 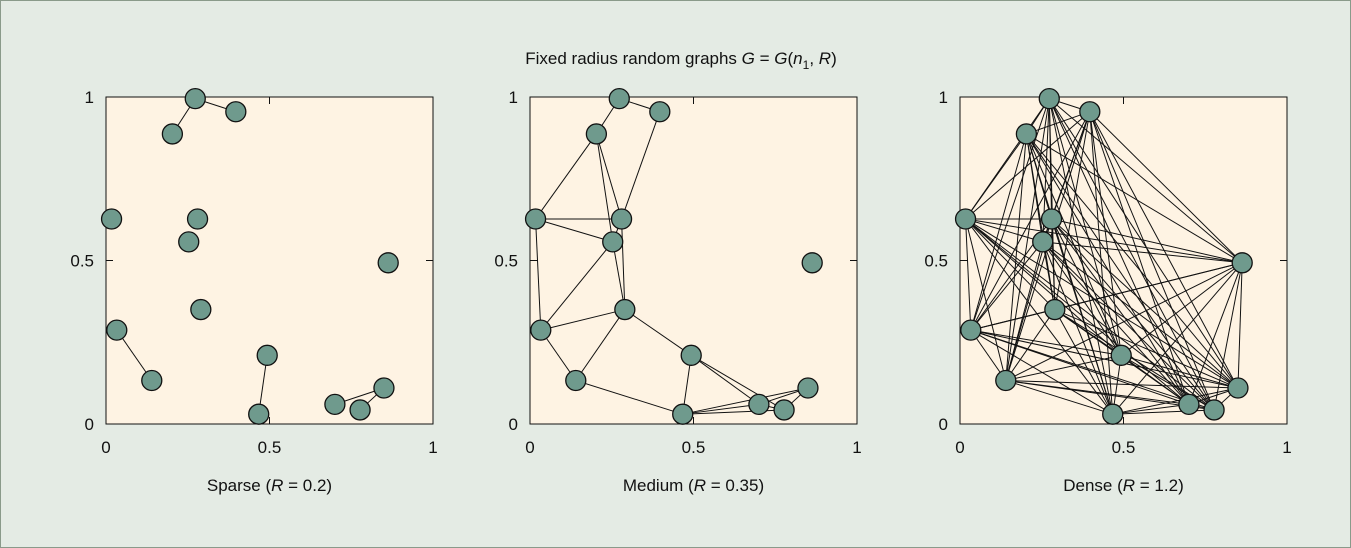 What do you see at coordinates (658, 485) in the screenshot?
I see `panel-label-pre: Medium (` at bounding box center [658, 485].